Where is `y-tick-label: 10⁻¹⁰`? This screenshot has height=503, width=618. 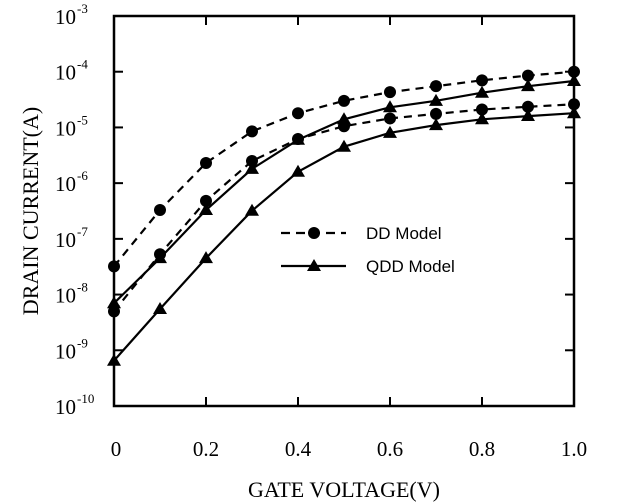
y-tick-label: 10⁻¹⁰ is located at coordinates (74, 405).